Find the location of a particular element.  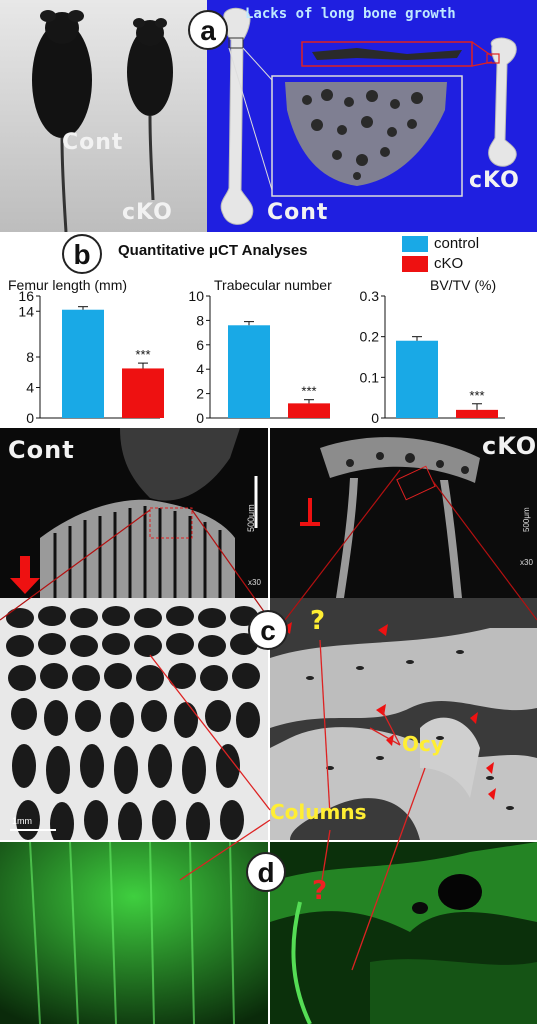

mag-image-cko is located at coordinates (403, 719).